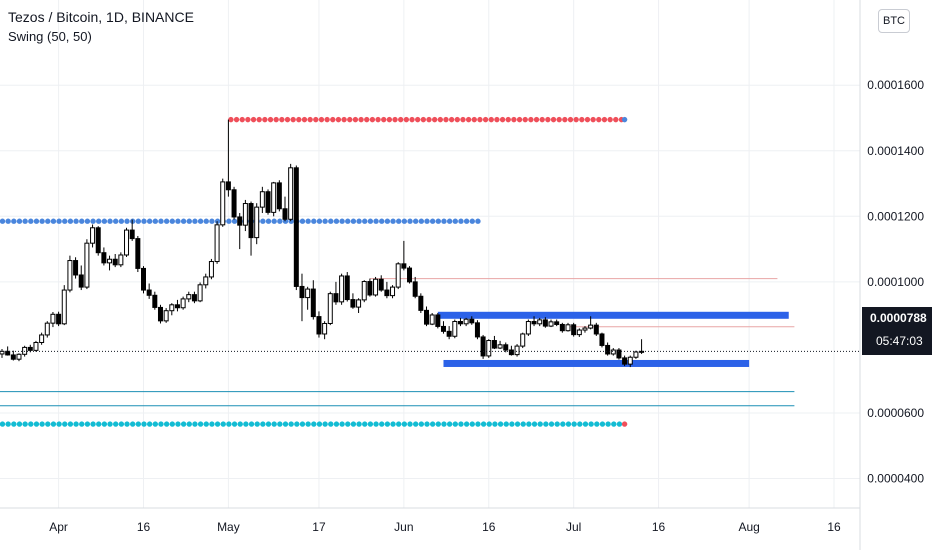  I want to click on price-tick-label: 0.0001000, so click(895, 282).